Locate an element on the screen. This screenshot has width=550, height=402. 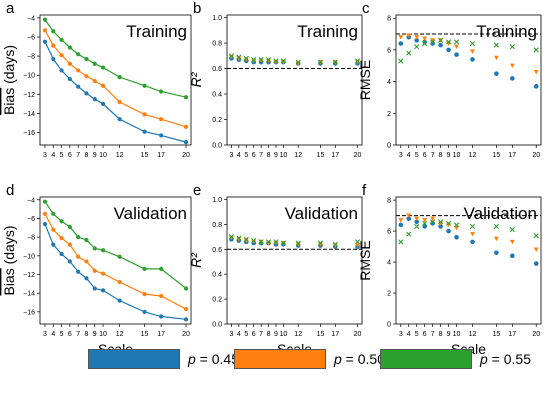
panel-letter: c is located at coordinates (366, 8).